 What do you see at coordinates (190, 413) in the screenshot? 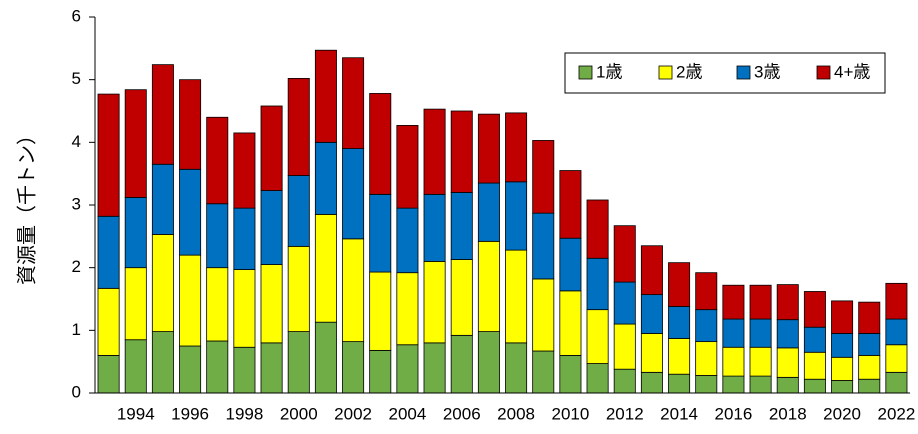
I see `x-tick-label: 1996` at bounding box center [190, 413].